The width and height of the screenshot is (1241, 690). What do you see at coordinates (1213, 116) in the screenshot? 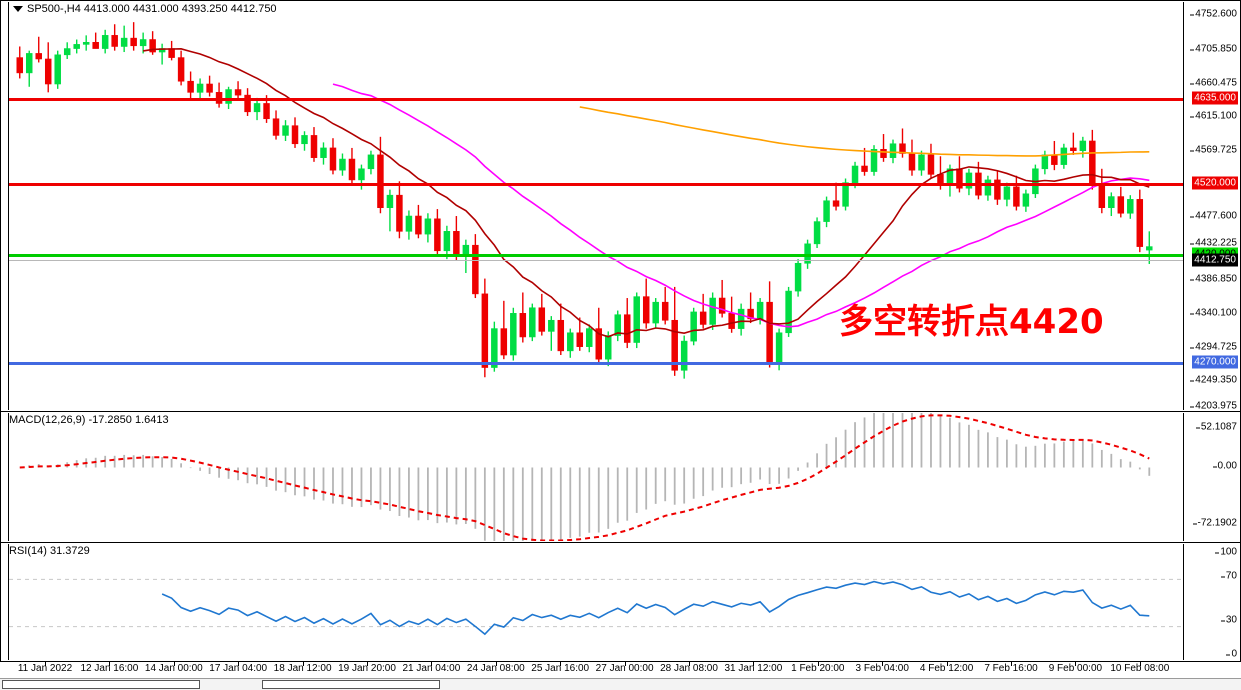
I see `price-axis-tick: 4615.100` at bounding box center [1213, 116].